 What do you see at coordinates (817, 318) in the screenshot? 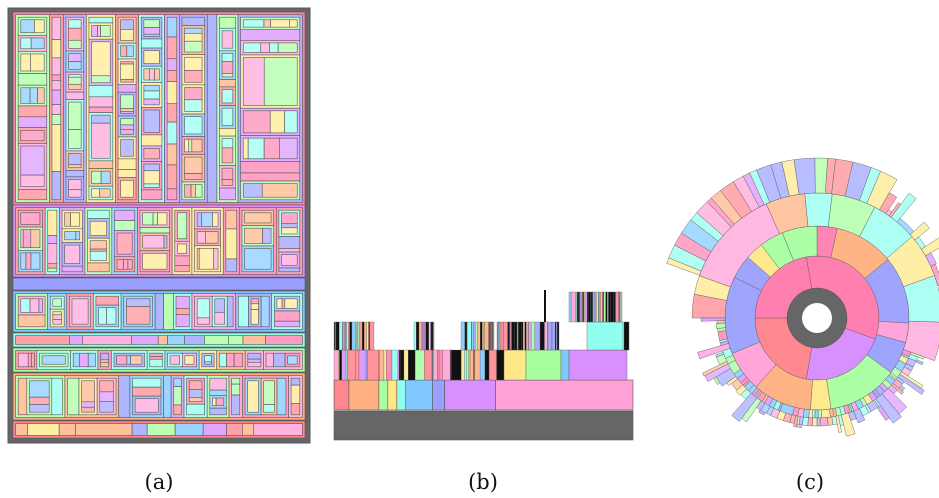
I see `sunburst-hole` at bounding box center [817, 318].